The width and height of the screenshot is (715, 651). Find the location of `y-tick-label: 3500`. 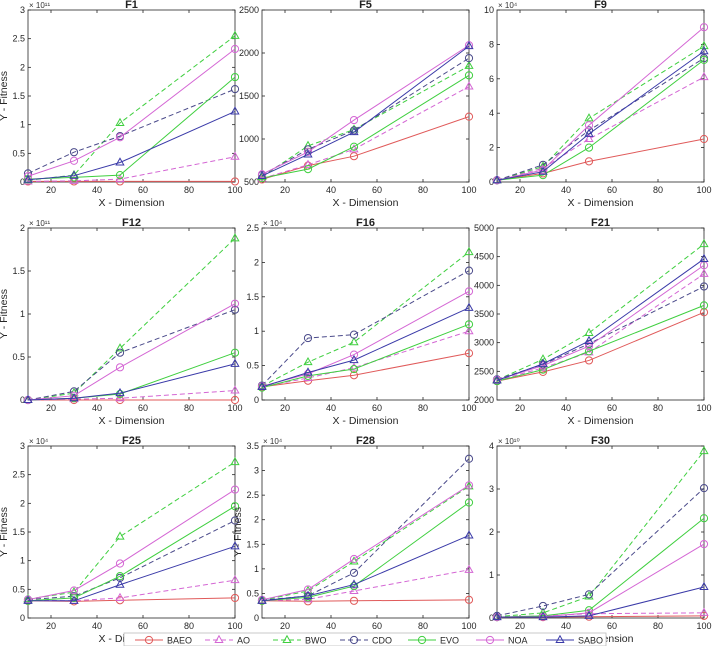

y-tick-label: 3500 is located at coordinates (484, 314).